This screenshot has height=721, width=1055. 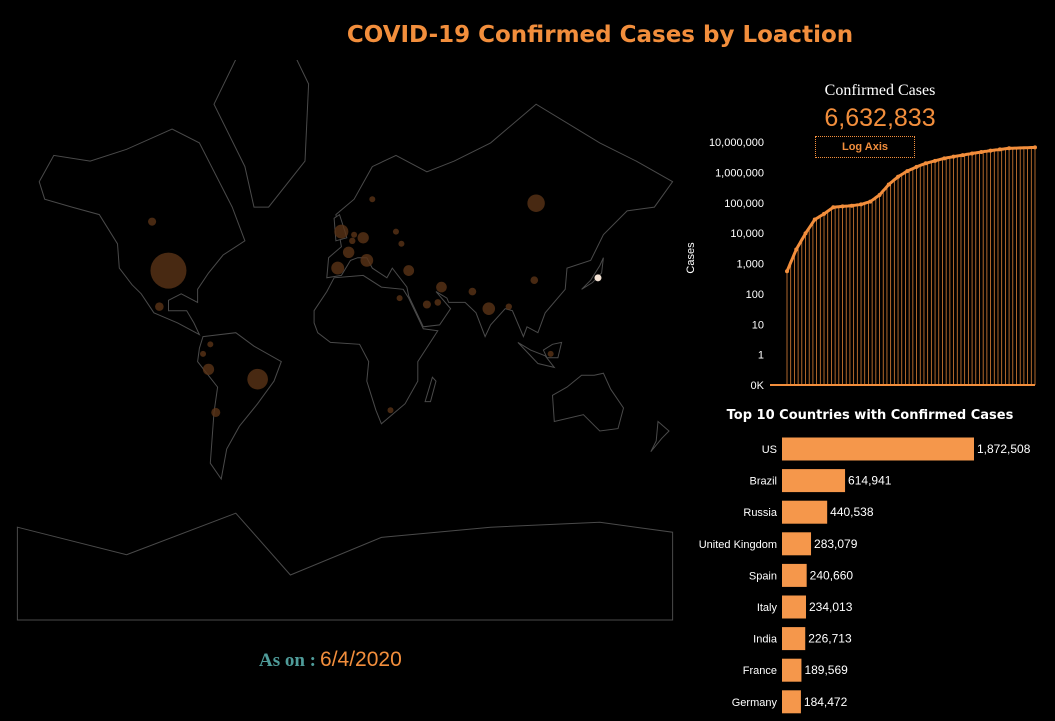 What do you see at coordinates (765, 640) in the screenshot?
I see `bar-category-label: India` at bounding box center [765, 640].